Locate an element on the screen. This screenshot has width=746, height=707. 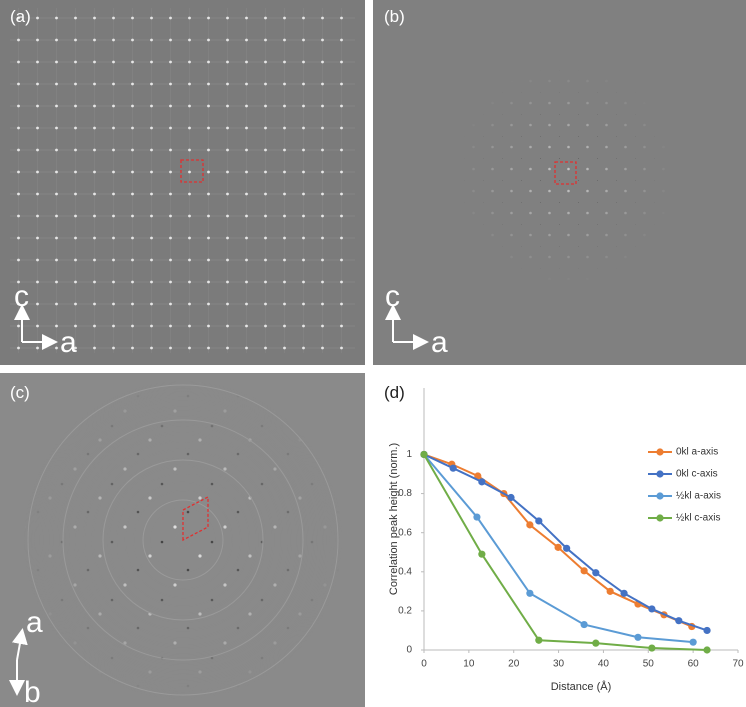
x-tick-label: 10 is located at coordinates (469, 664).